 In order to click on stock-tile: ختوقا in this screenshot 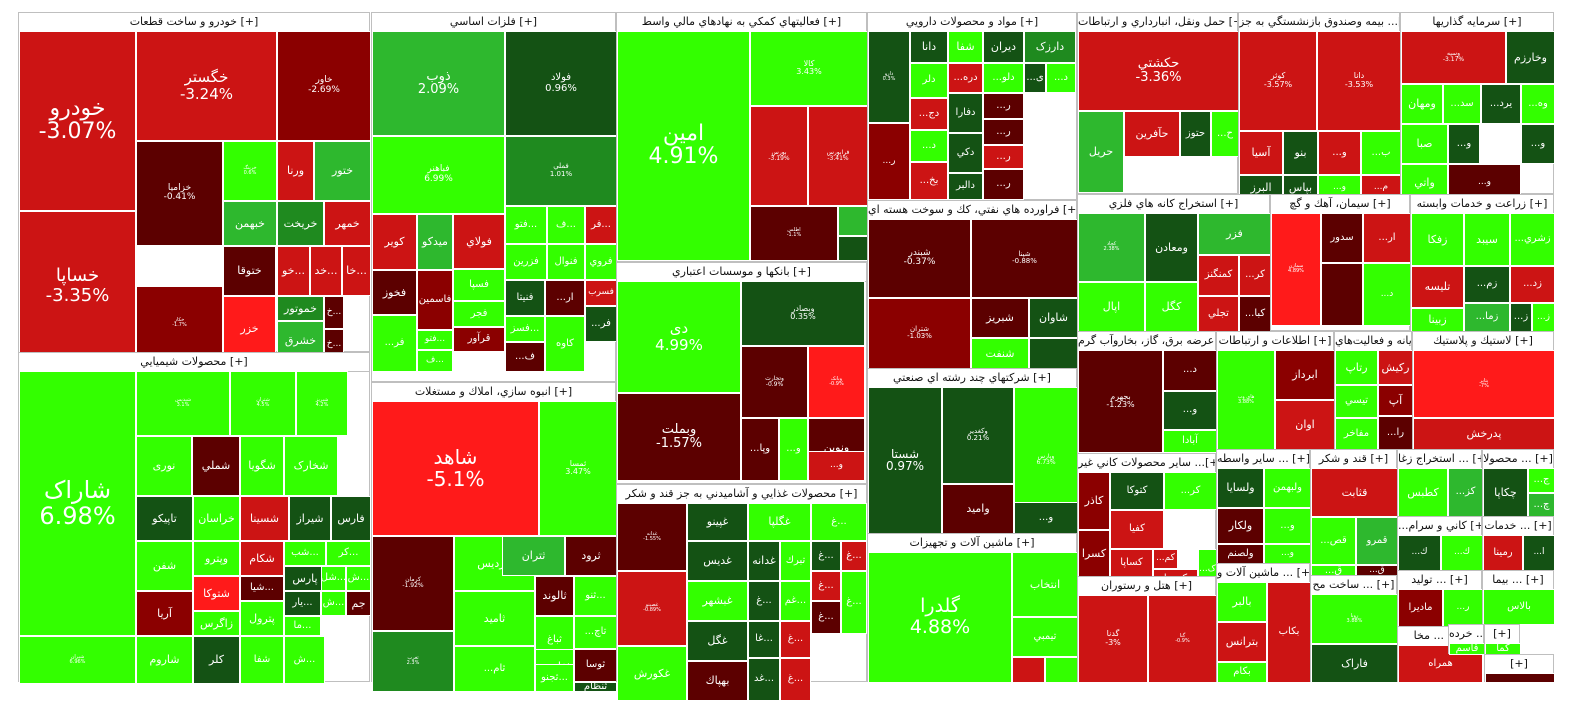, I will do `click(249, 271)`.